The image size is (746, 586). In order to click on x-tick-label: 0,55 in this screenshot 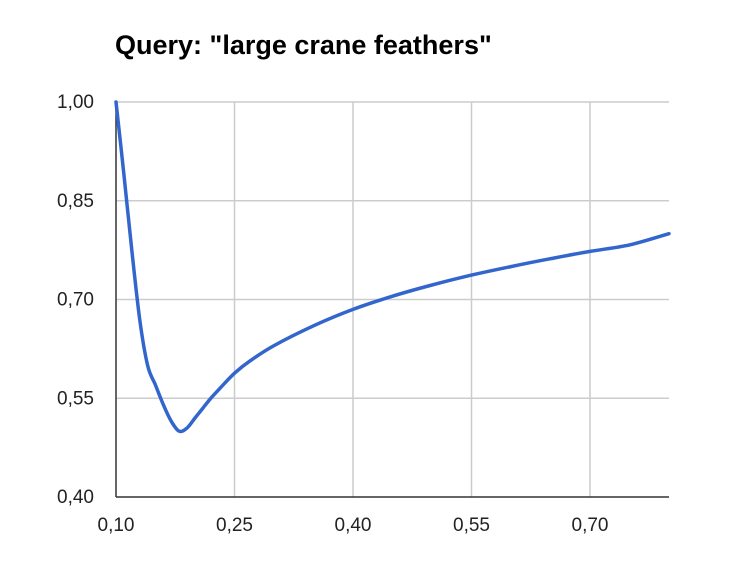, I will do `click(471, 525)`.